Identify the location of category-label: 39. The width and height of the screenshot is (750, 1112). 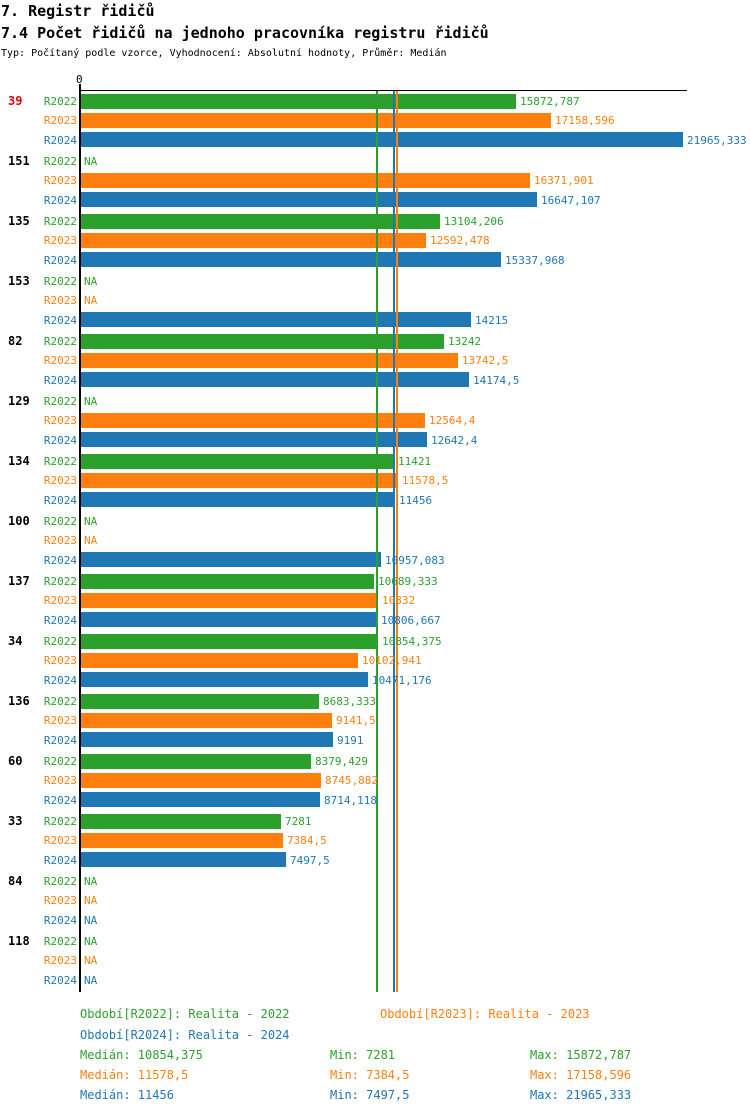
(15, 100).